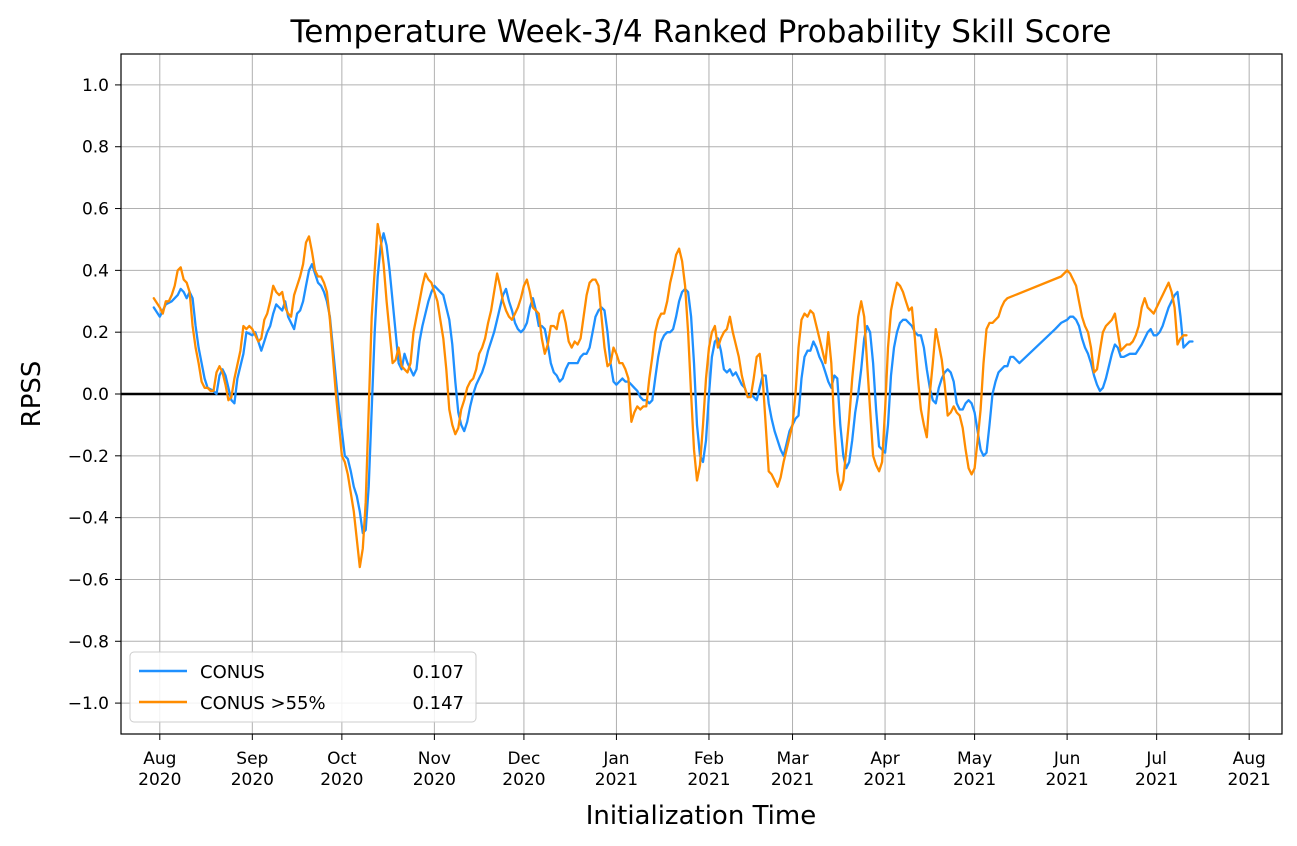  I want to click on legend-label-conus: CONUS, so click(232, 672).